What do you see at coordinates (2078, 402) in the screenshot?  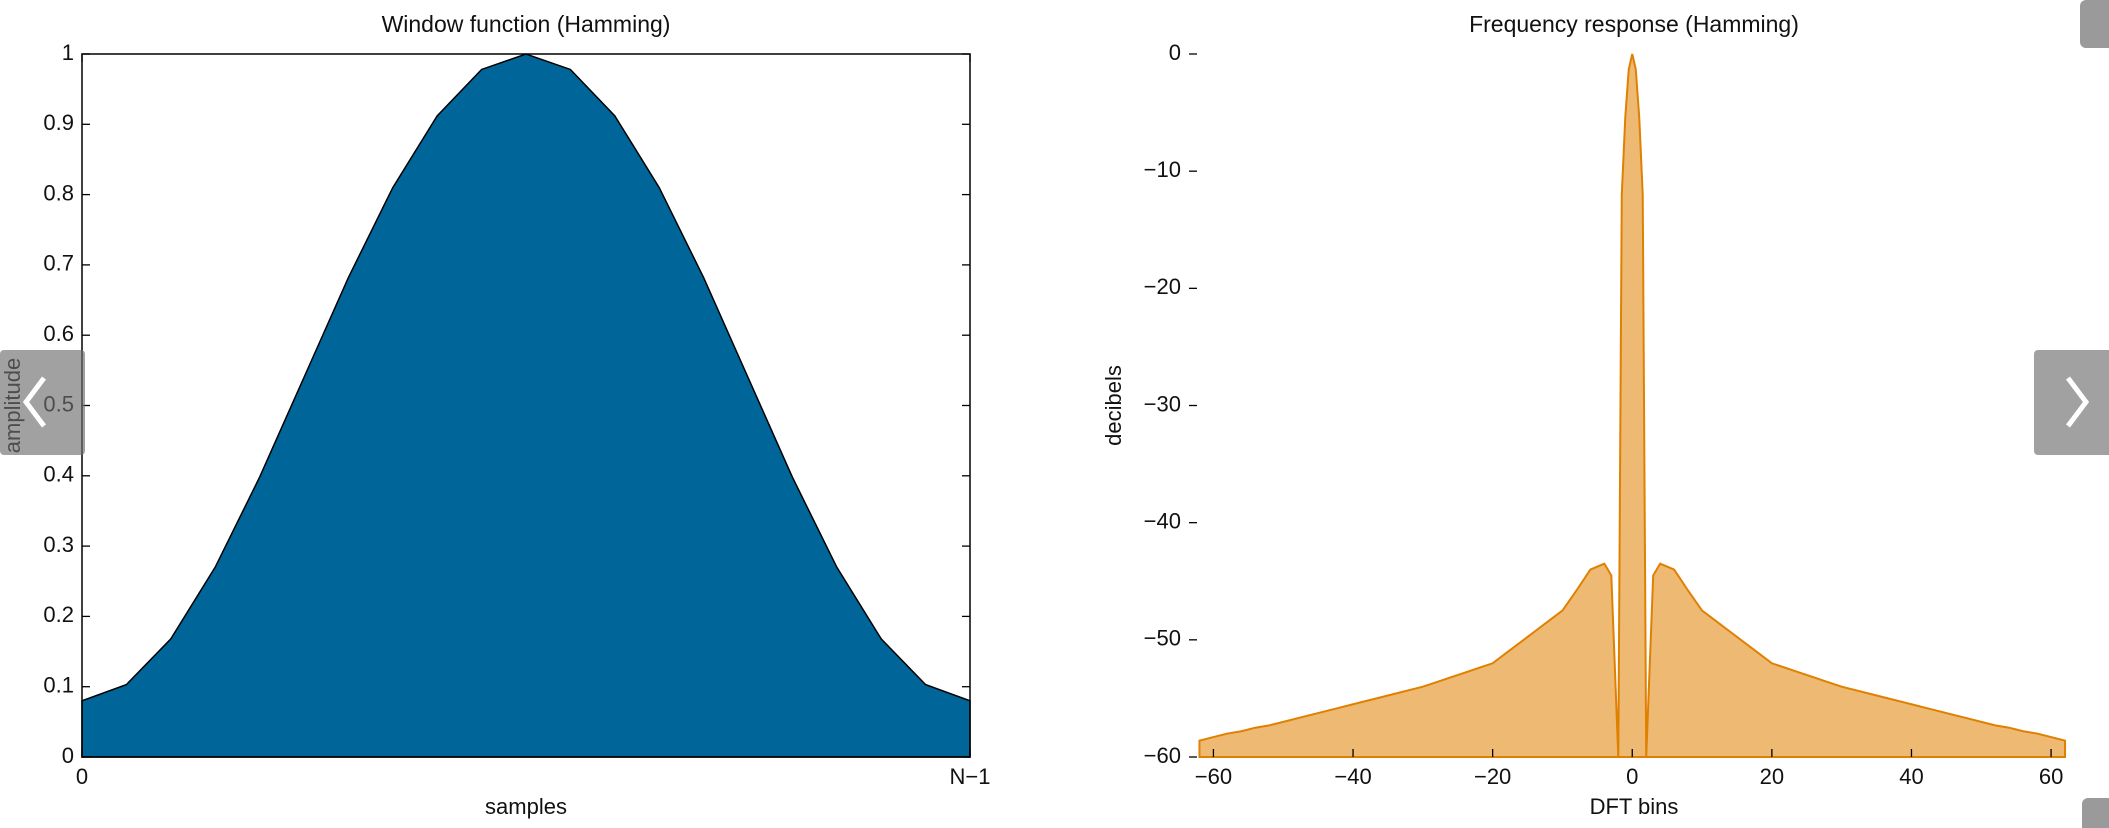 I see `next-chevron` at bounding box center [2078, 402].